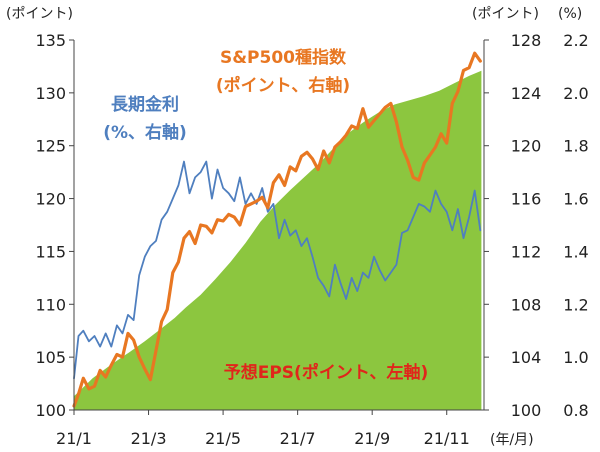 Image resolution: width=600 pixels, height=452 pixels. I want to click on eps-label: 予想EPS(ポイント、左軸), so click(326, 372).